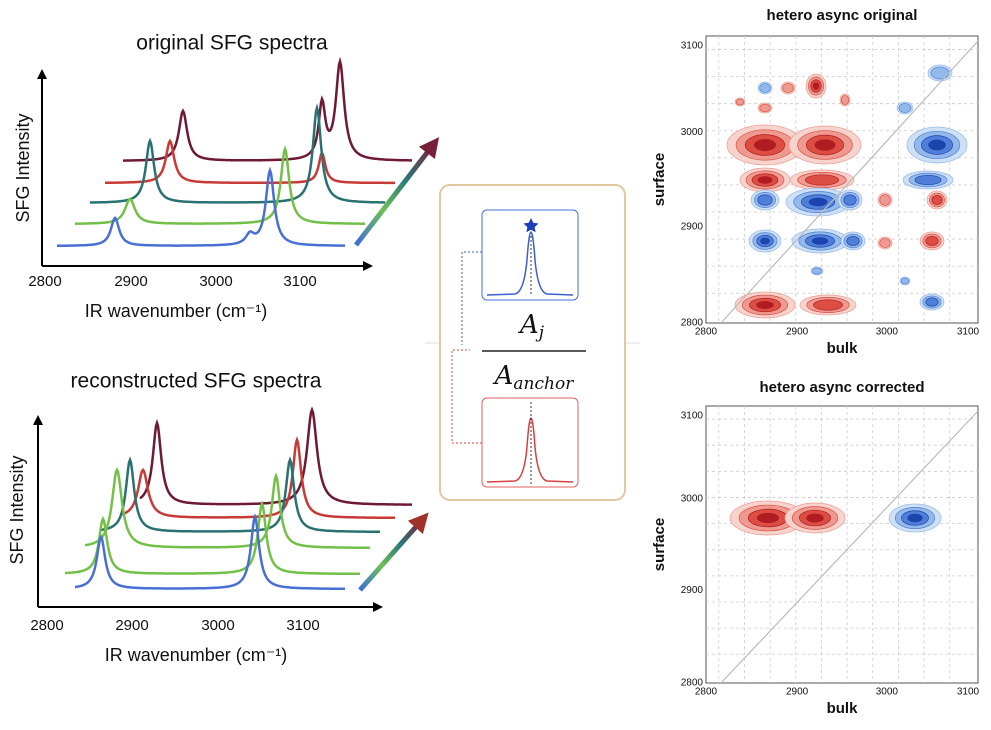  I want to click on panel-title: hetero async original, so click(842, 15).